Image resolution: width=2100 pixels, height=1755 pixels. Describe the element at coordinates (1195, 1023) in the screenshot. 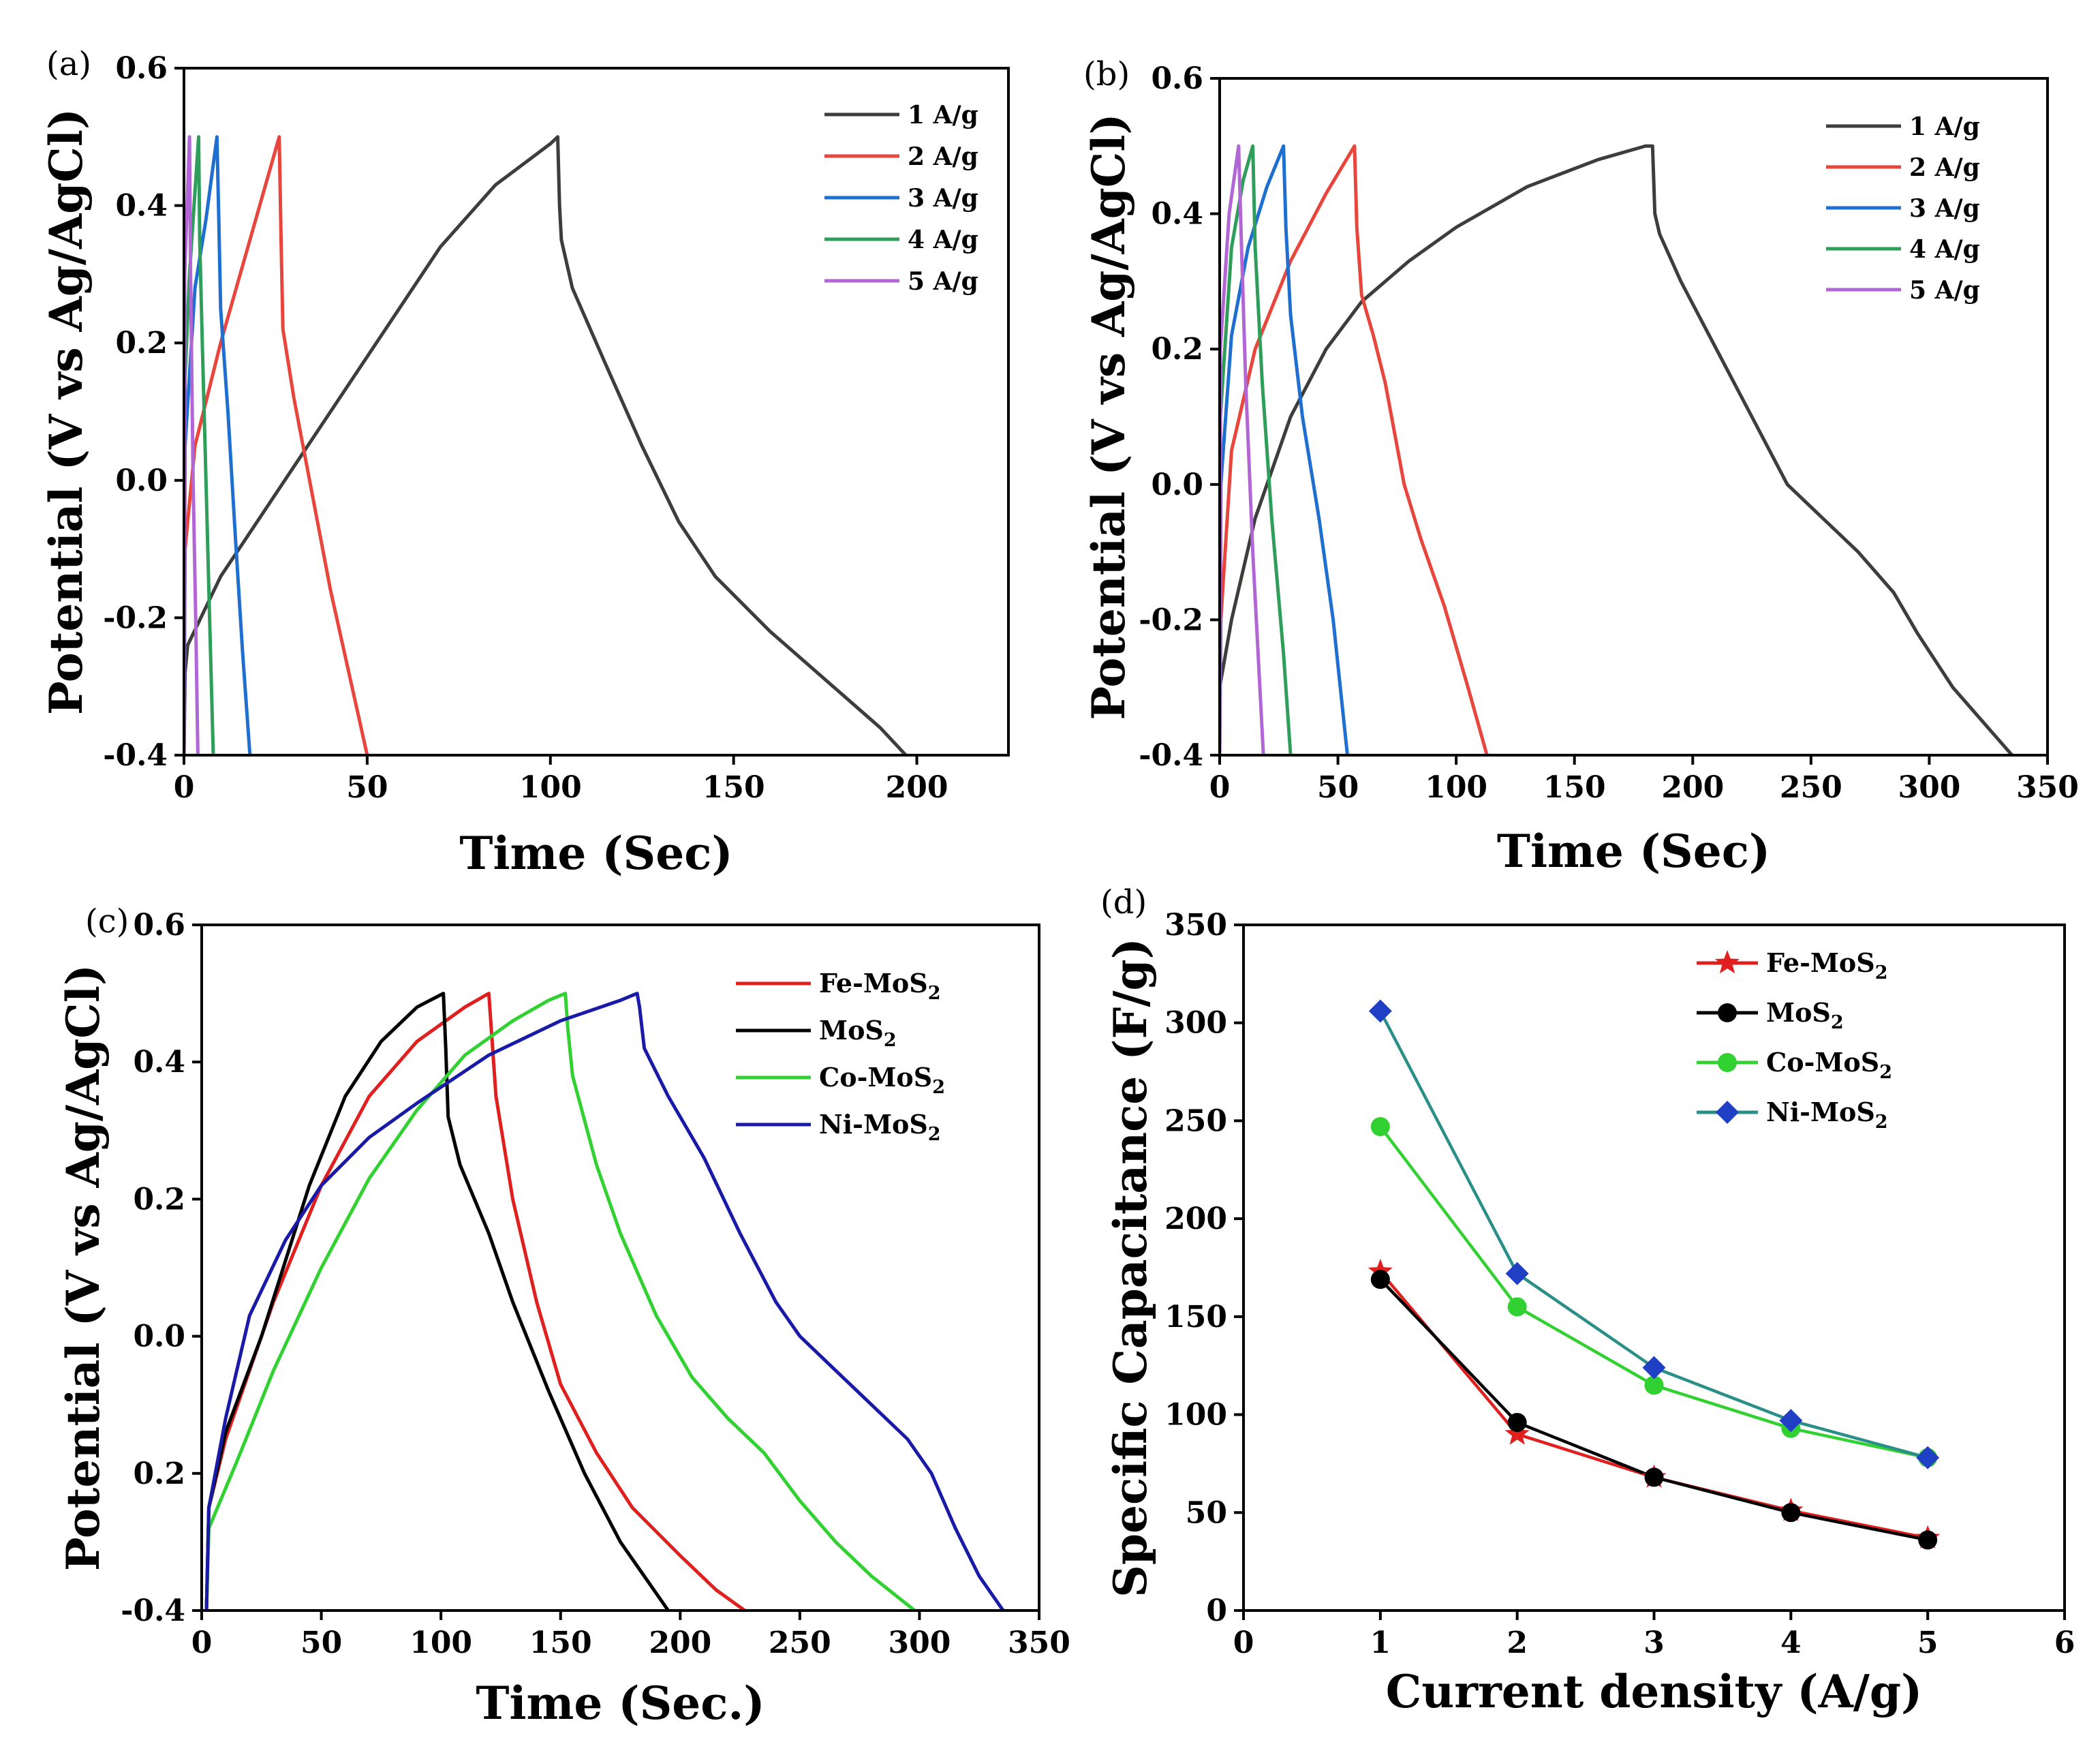

I see `y-tick-label-d-6: 300` at that location.